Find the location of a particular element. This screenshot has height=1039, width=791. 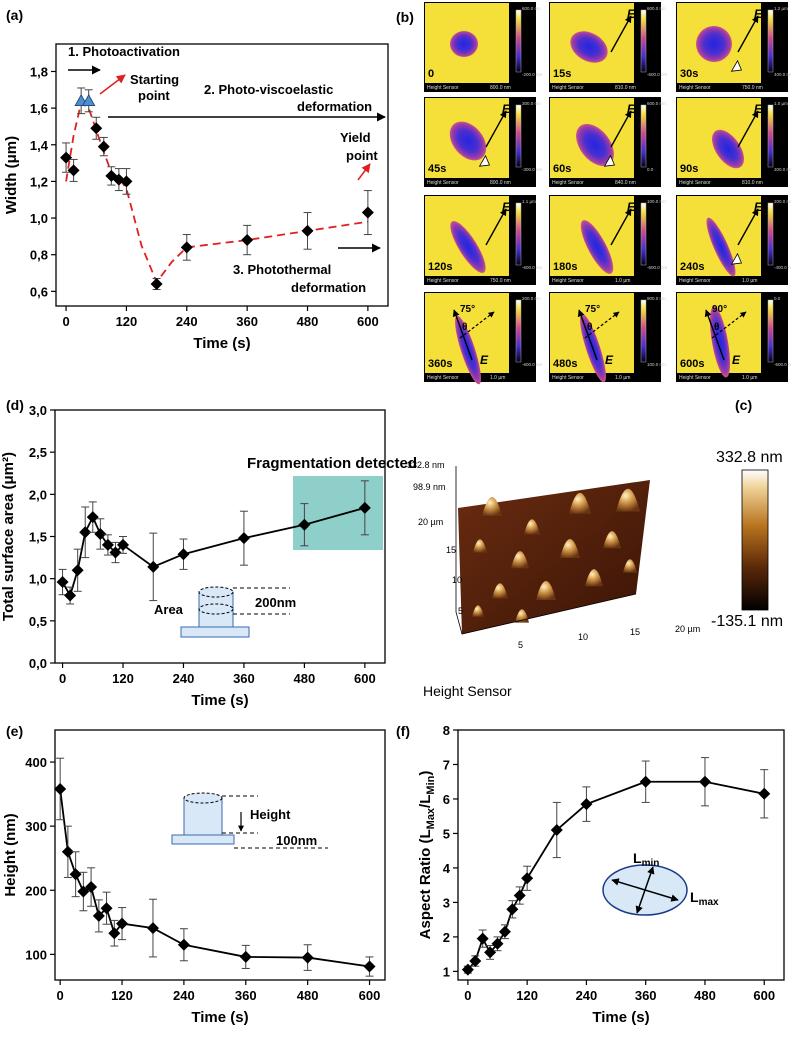

chart-d-series-line is located at coordinates (213, 552).